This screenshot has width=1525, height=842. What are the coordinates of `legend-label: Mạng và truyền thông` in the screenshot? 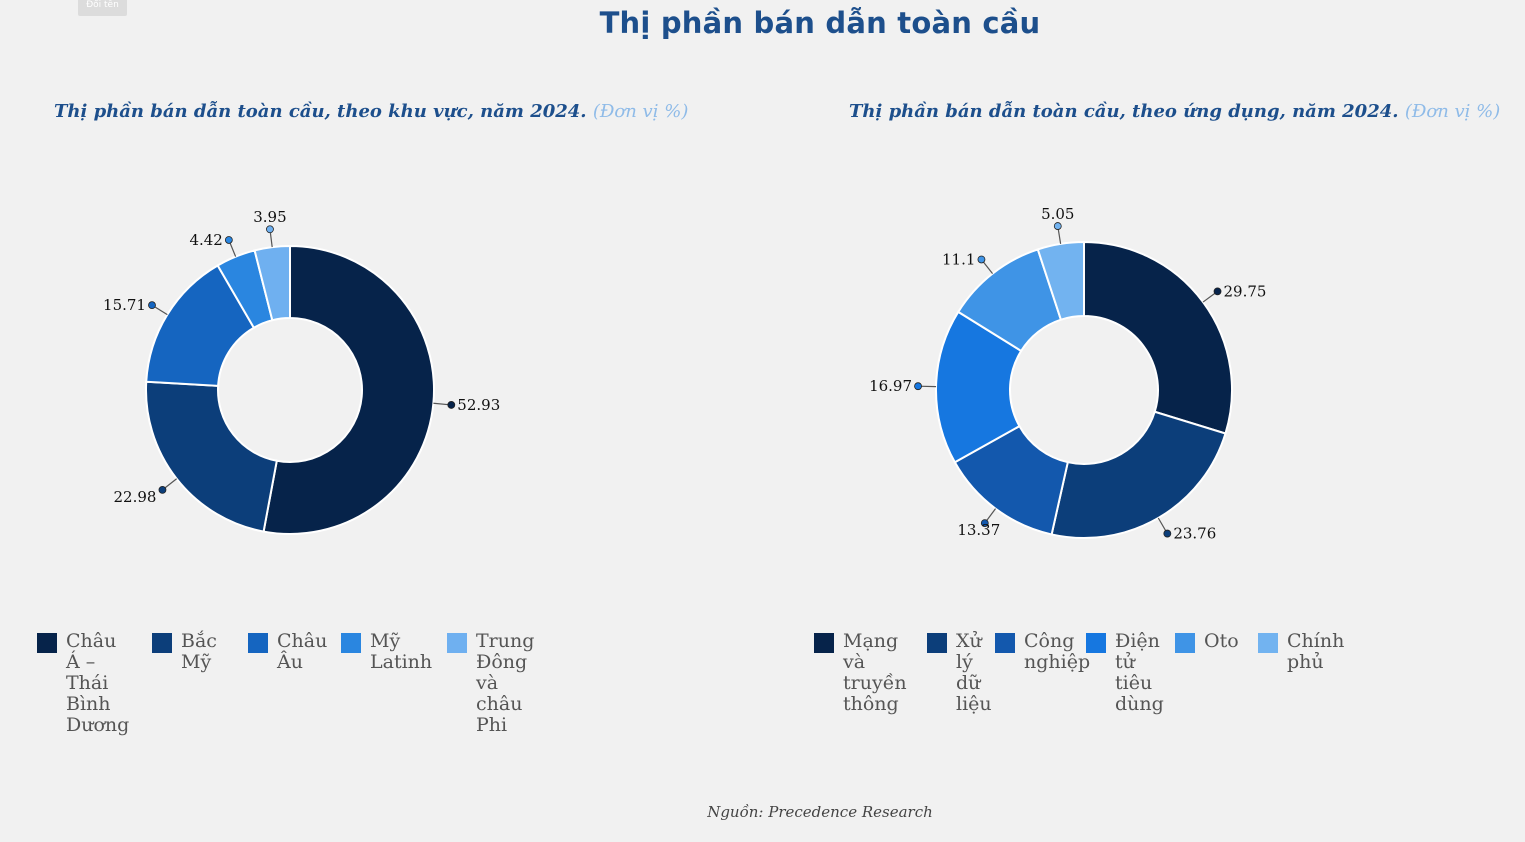 It's located at (875, 672).